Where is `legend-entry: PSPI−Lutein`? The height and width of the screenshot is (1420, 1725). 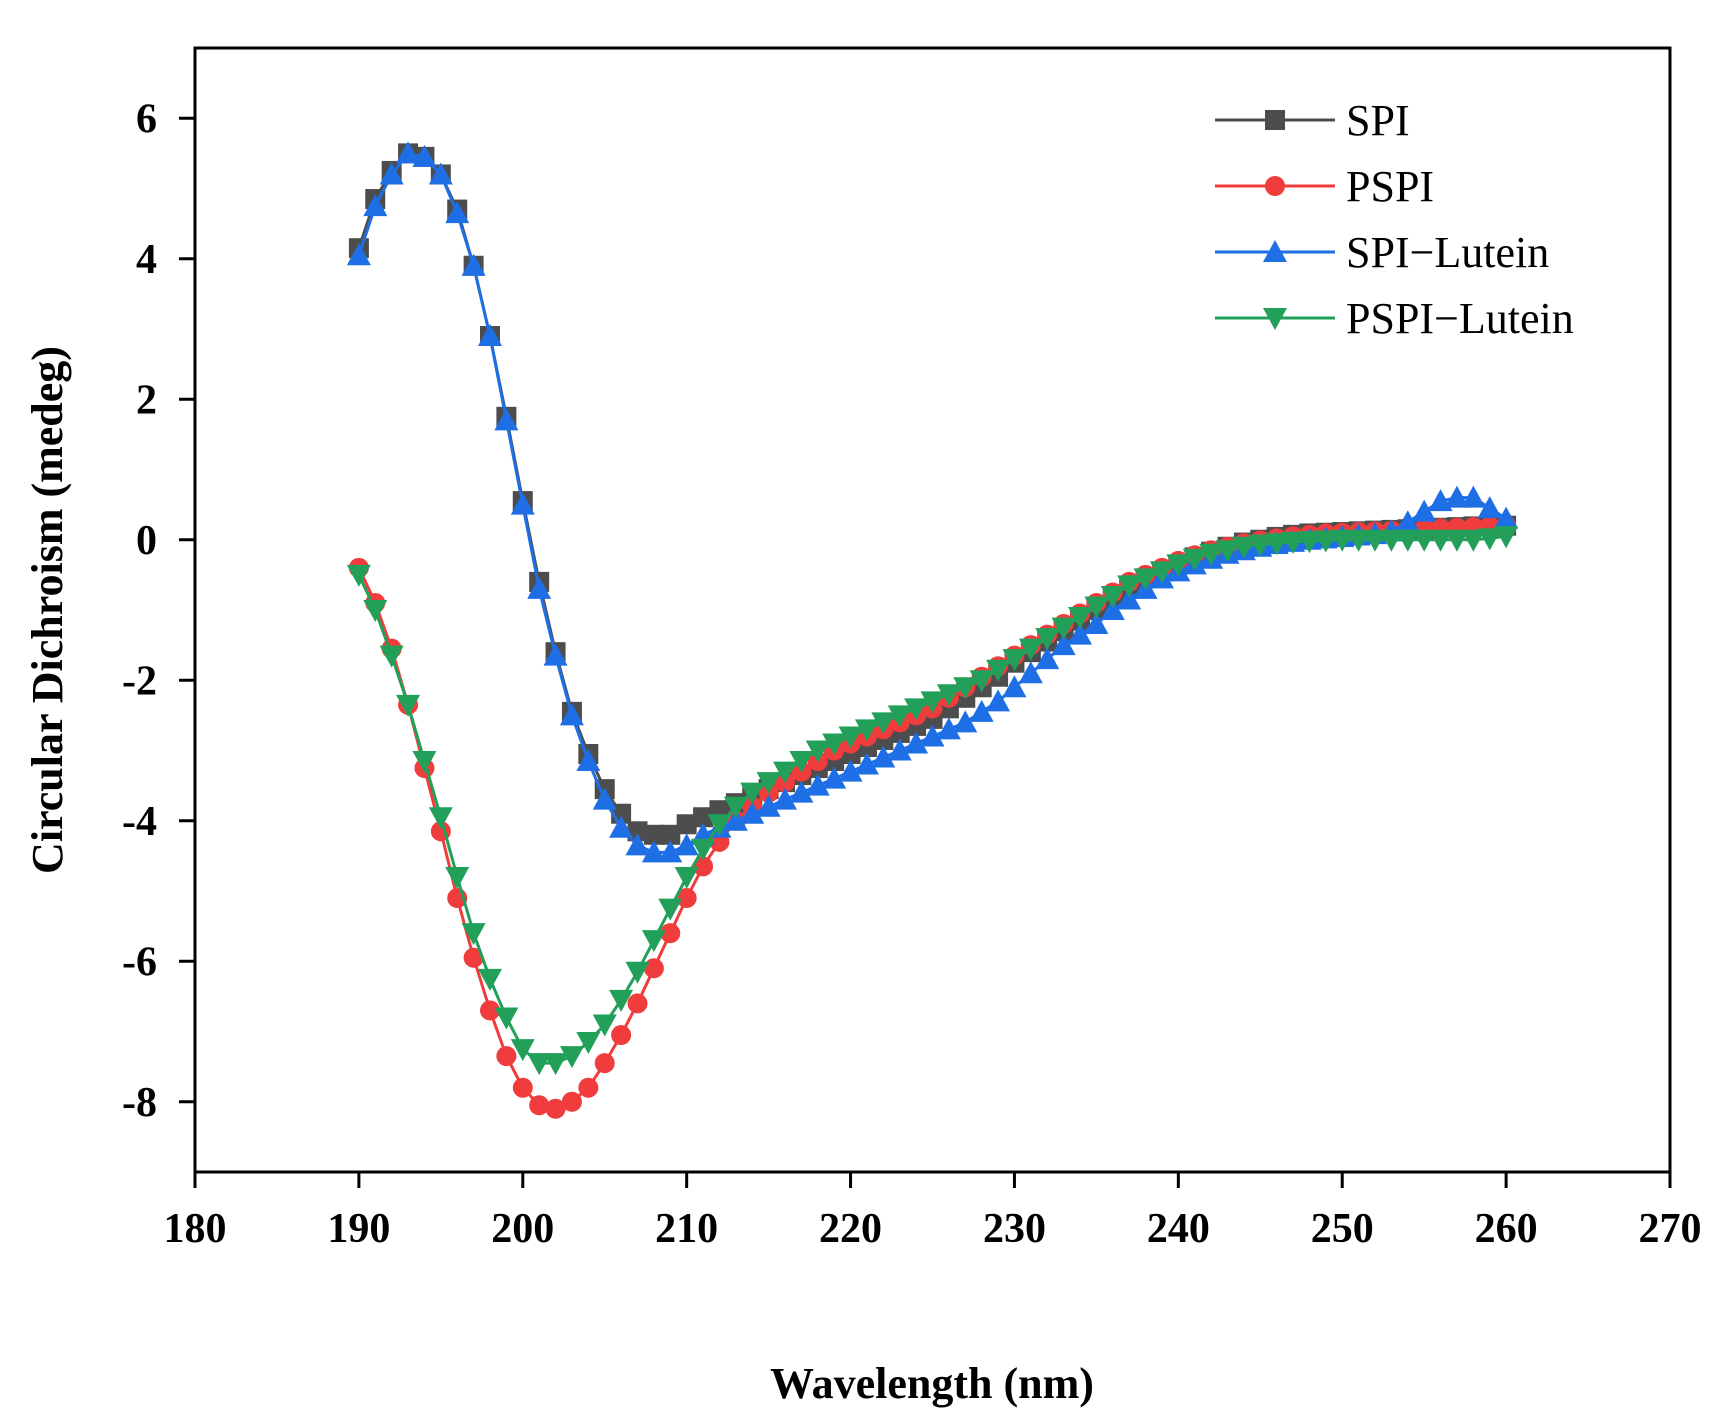 legend-entry: PSPI−Lutein is located at coordinates (1394, 318).